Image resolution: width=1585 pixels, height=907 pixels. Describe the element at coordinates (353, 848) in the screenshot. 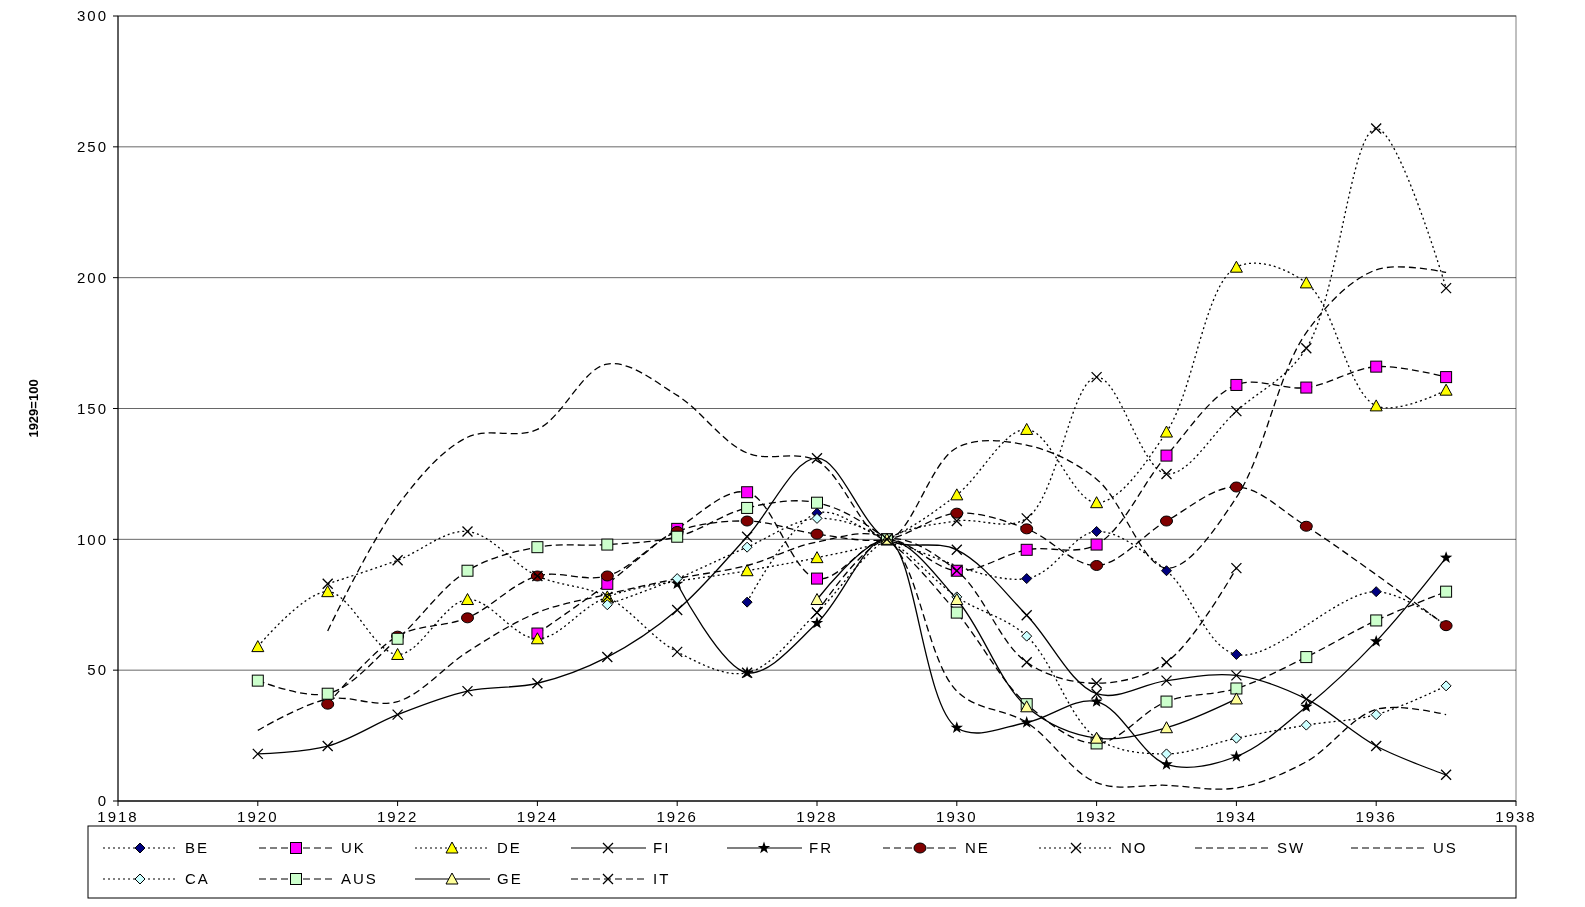

I see `legend-label: UK` at that location.